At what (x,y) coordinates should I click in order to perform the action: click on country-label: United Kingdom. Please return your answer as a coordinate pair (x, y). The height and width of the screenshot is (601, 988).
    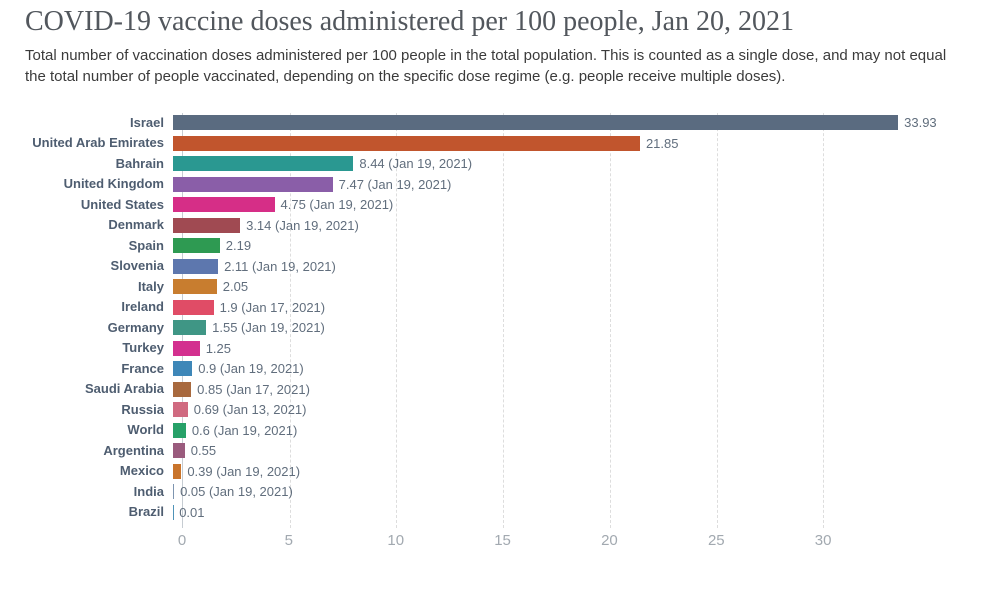
    Looking at the image, I should click on (113, 184).